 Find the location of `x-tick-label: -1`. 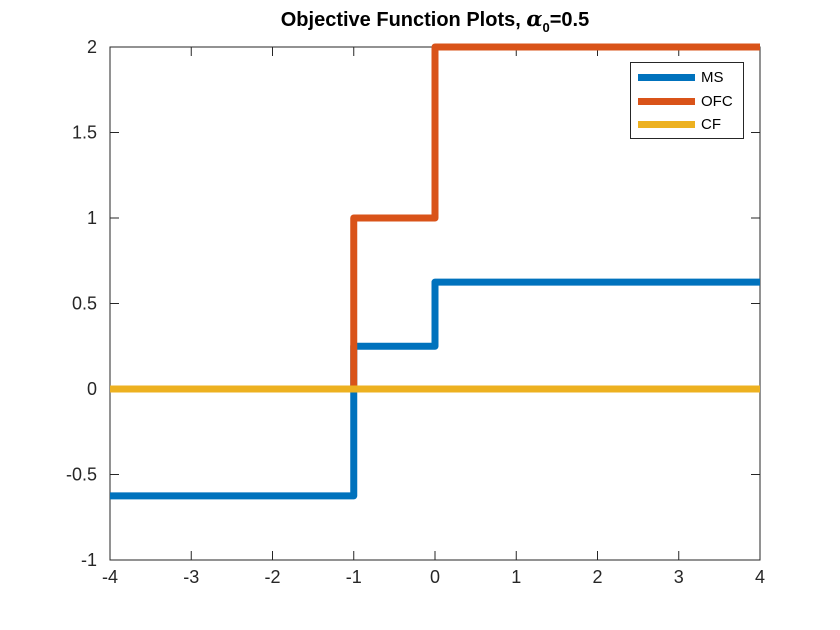

x-tick-label: -1 is located at coordinates (354, 577).